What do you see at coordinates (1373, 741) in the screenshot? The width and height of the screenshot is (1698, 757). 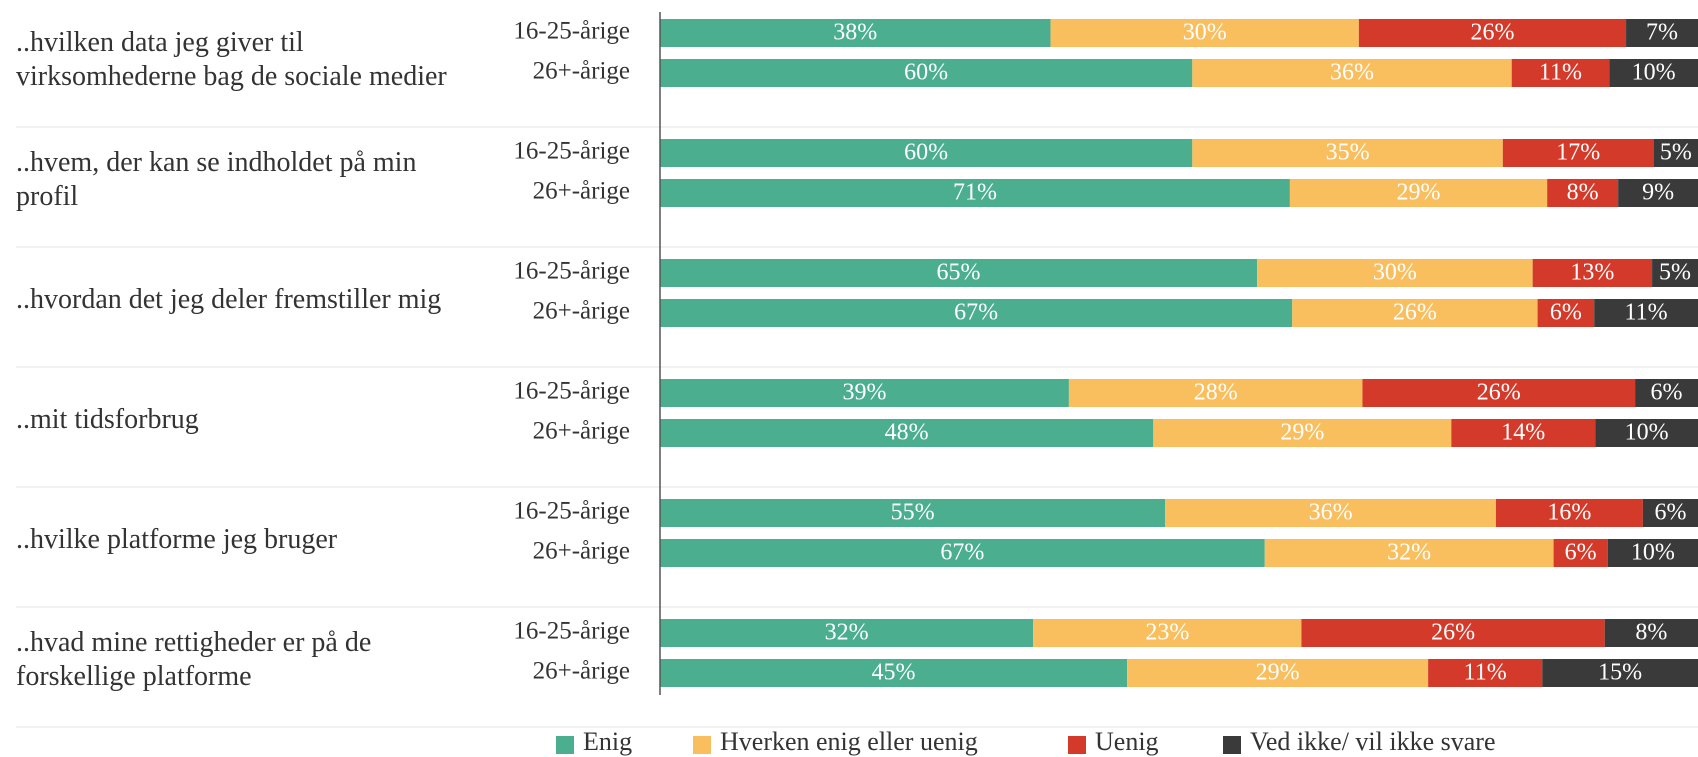 I see `legend-label: Ved ikke/ vil ikke svare` at bounding box center [1373, 741].